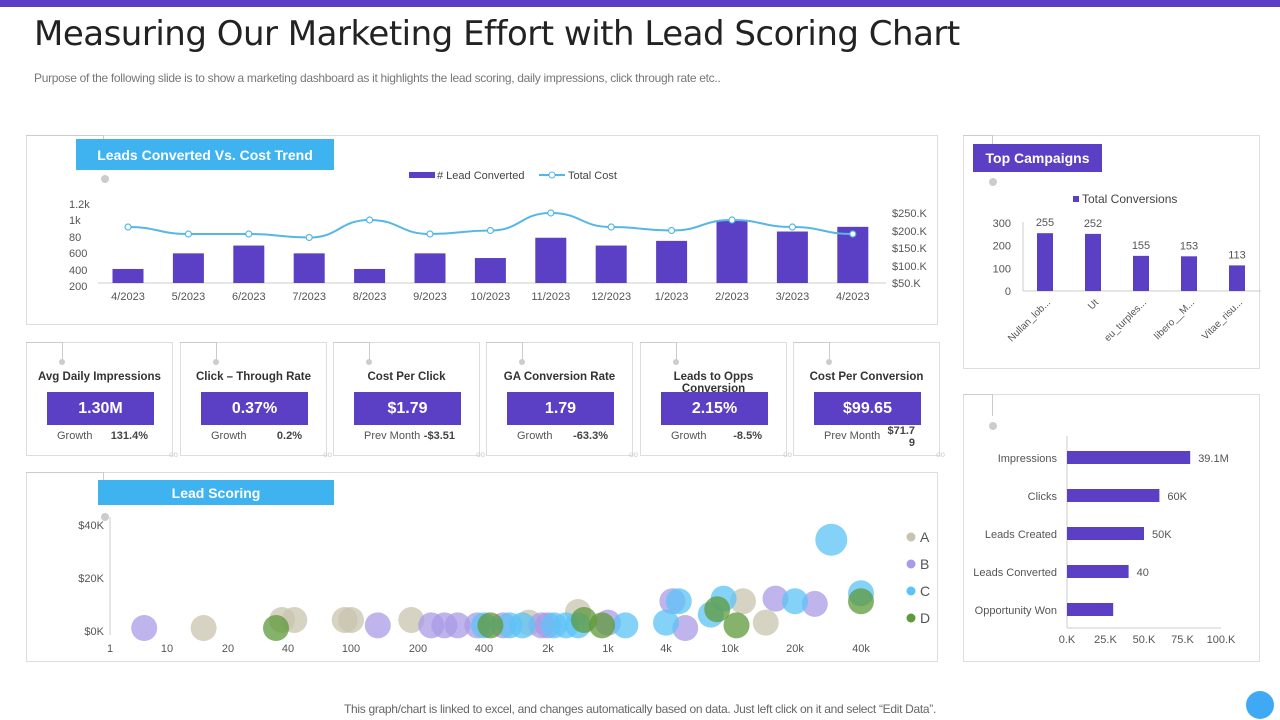 Image resolution: width=1280 pixels, height=720 pixels. I want to click on lead-scoring-header: Lead Scoring, so click(216, 492).